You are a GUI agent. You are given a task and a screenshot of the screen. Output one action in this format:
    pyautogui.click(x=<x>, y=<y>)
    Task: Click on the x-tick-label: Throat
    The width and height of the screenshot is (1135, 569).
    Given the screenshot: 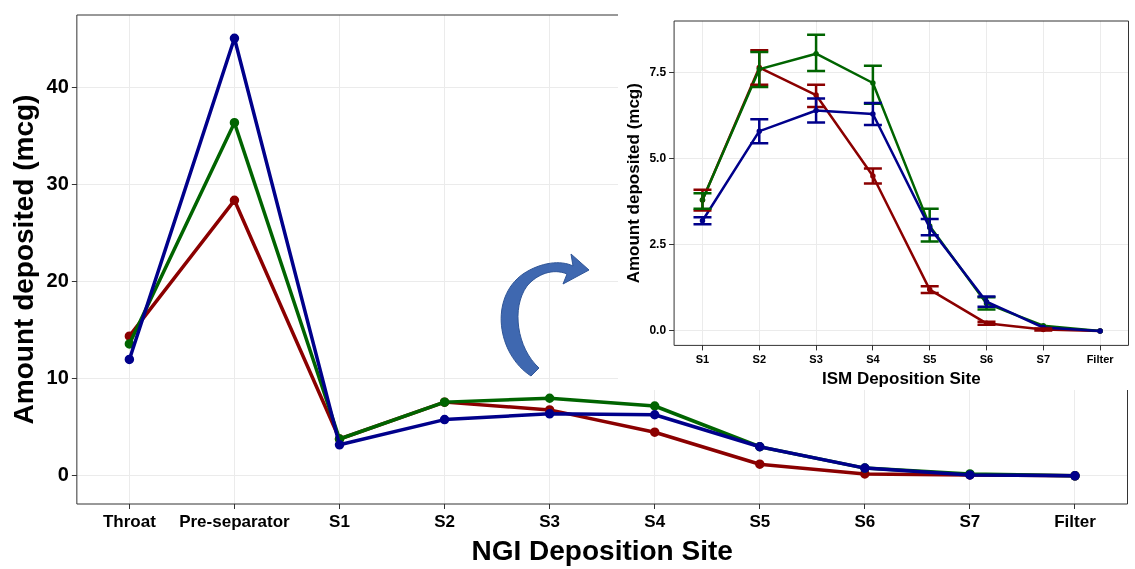 What is the action you would take?
    pyautogui.click(x=129, y=521)
    